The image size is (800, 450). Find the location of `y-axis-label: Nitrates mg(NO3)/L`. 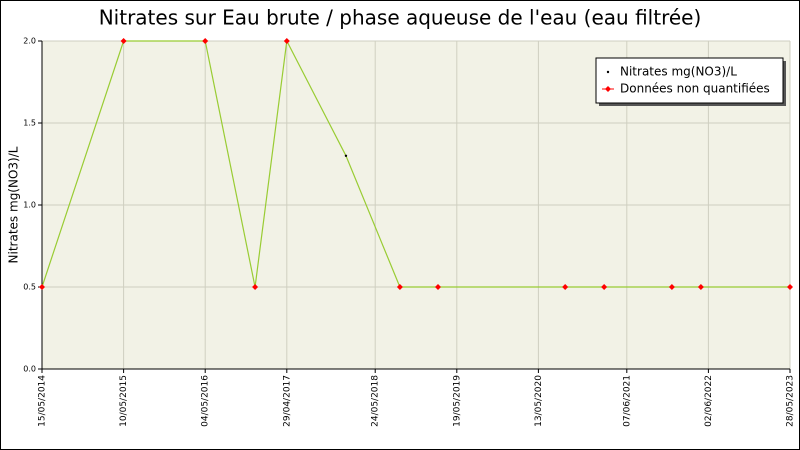

y-axis-label: Nitrates mg(NO3)/L is located at coordinates (14, 204).